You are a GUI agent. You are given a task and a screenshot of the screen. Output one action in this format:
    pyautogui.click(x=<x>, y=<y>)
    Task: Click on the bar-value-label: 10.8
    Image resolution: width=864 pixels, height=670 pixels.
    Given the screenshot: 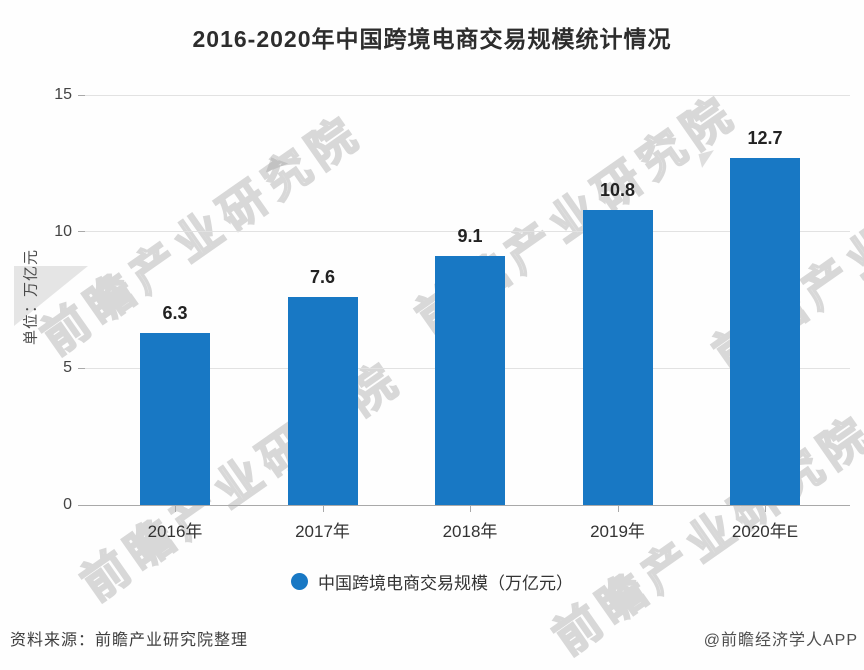 What is the action you would take?
    pyautogui.click(x=617, y=189)
    